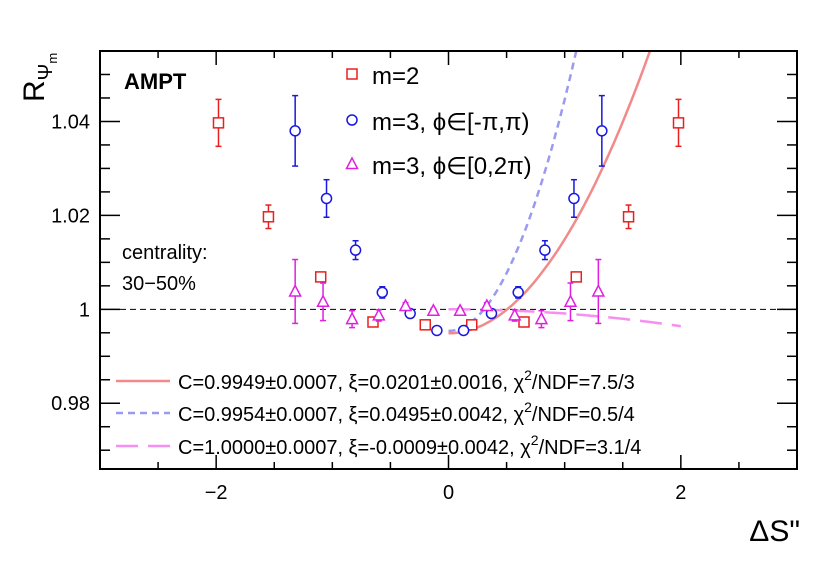 This screenshot has width=830, height=561. Describe the element at coordinates (155, 81) in the screenshot. I see `model-label: AMPT` at that location.